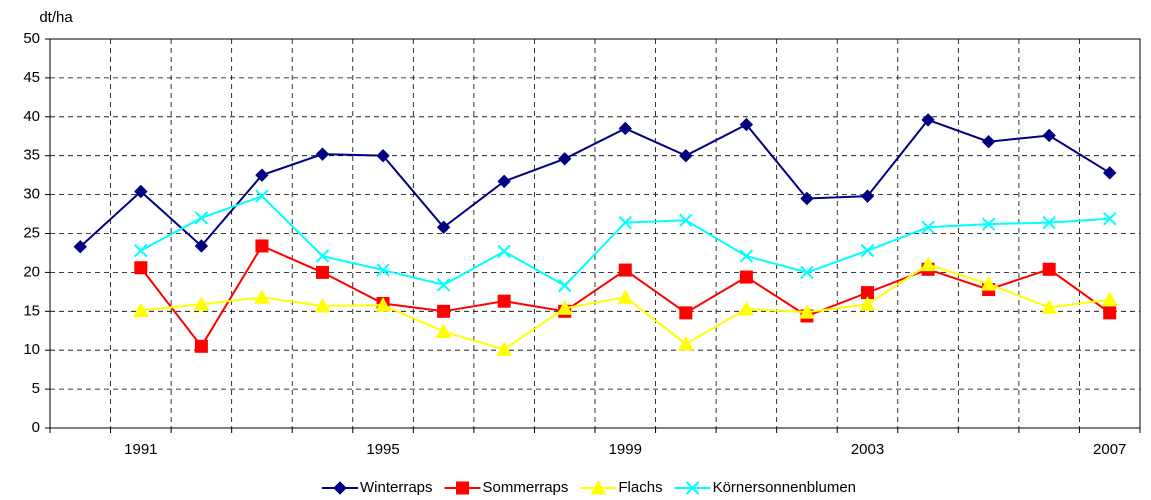  I want to click on y-tick-label: 45, so click(31, 77).